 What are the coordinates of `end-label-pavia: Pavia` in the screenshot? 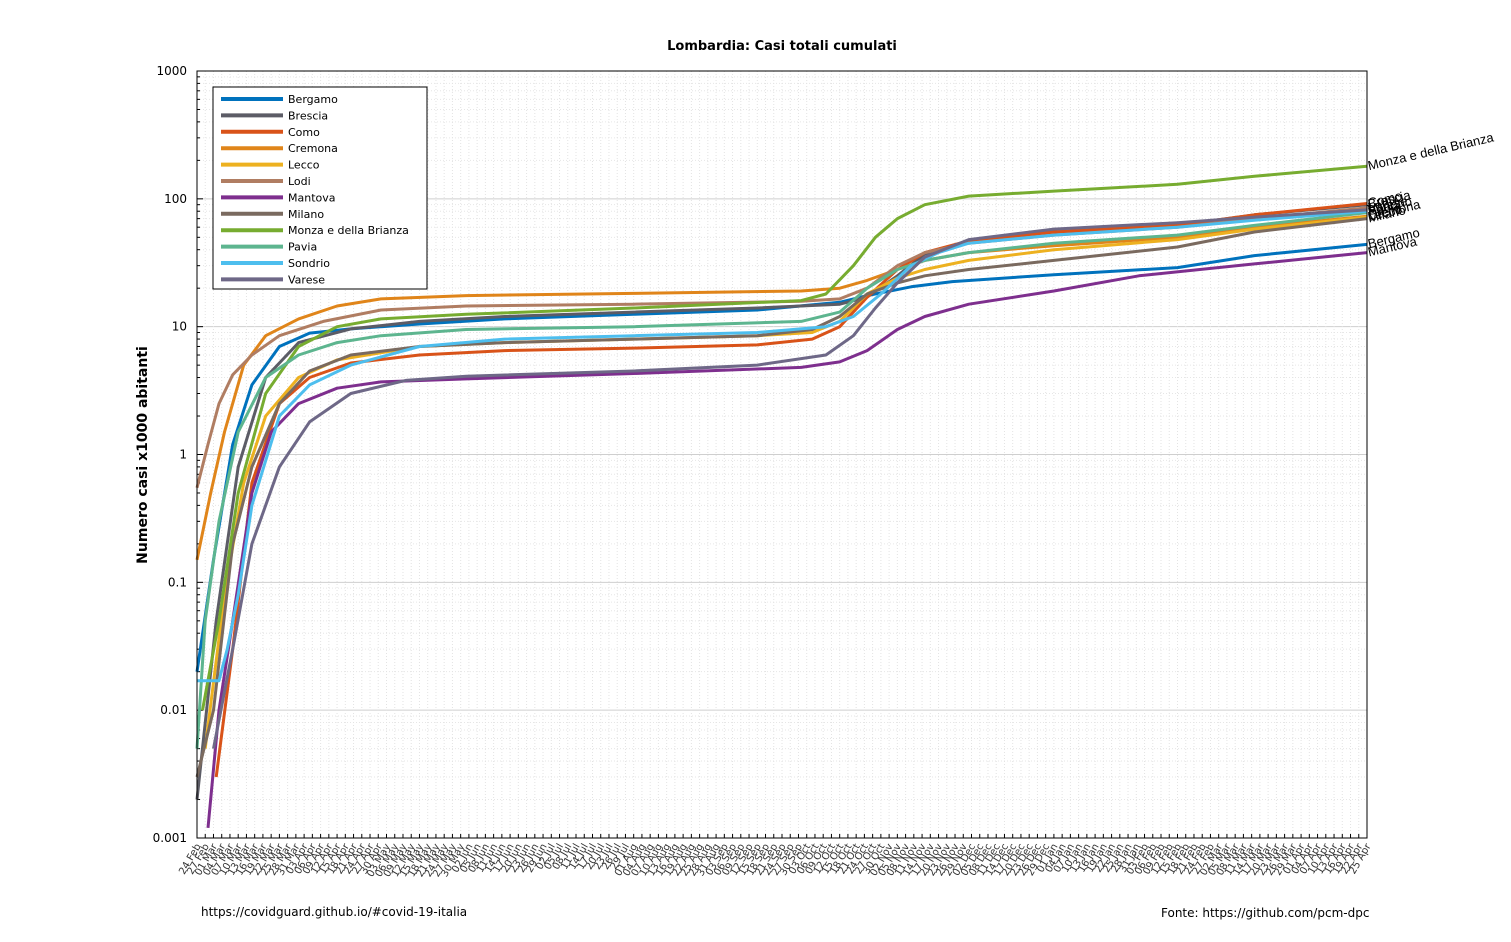 It's located at (1384, 208).